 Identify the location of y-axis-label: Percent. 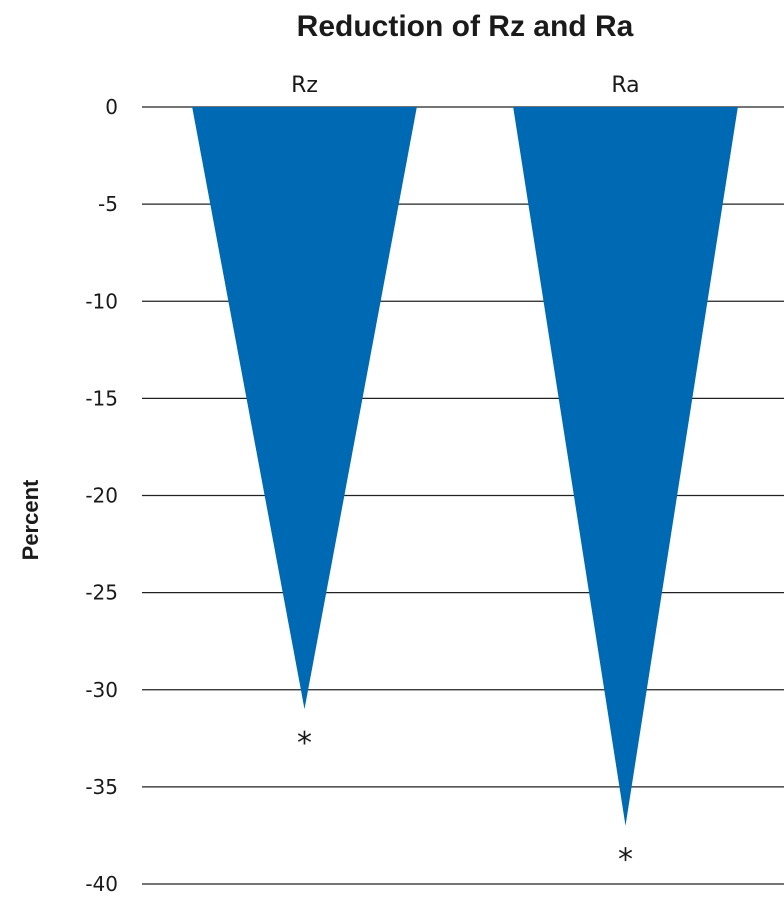
(30, 519).